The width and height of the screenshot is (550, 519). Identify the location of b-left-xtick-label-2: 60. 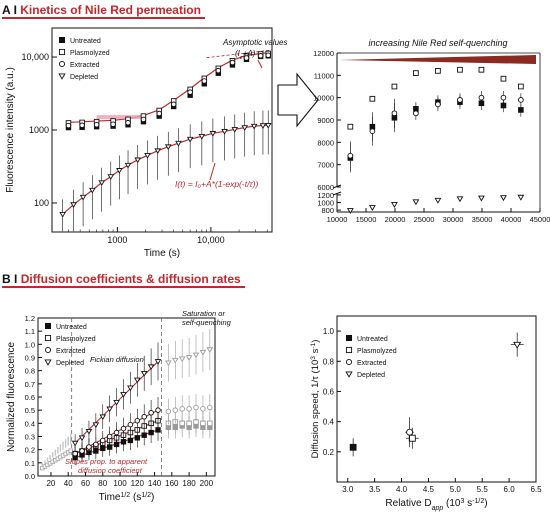
(85, 483).